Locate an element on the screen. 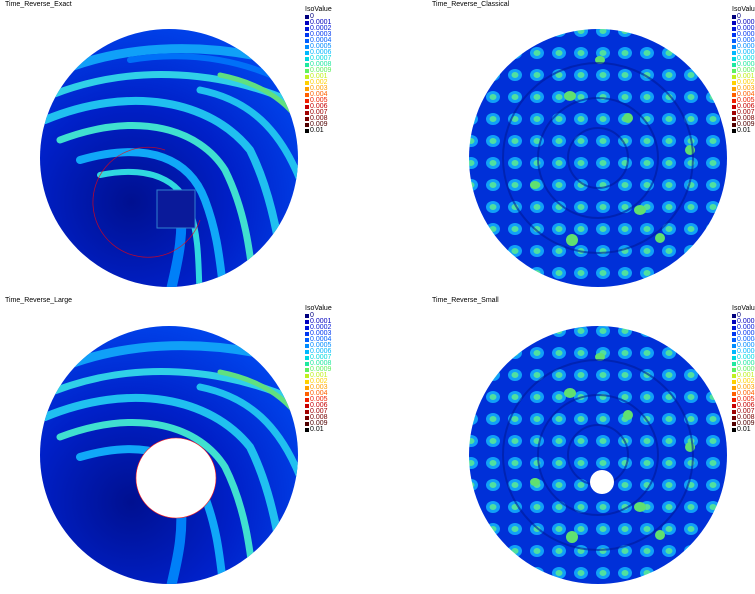 The image size is (755, 594). legend-label: 0.003 is located at coordinates (746, 88).